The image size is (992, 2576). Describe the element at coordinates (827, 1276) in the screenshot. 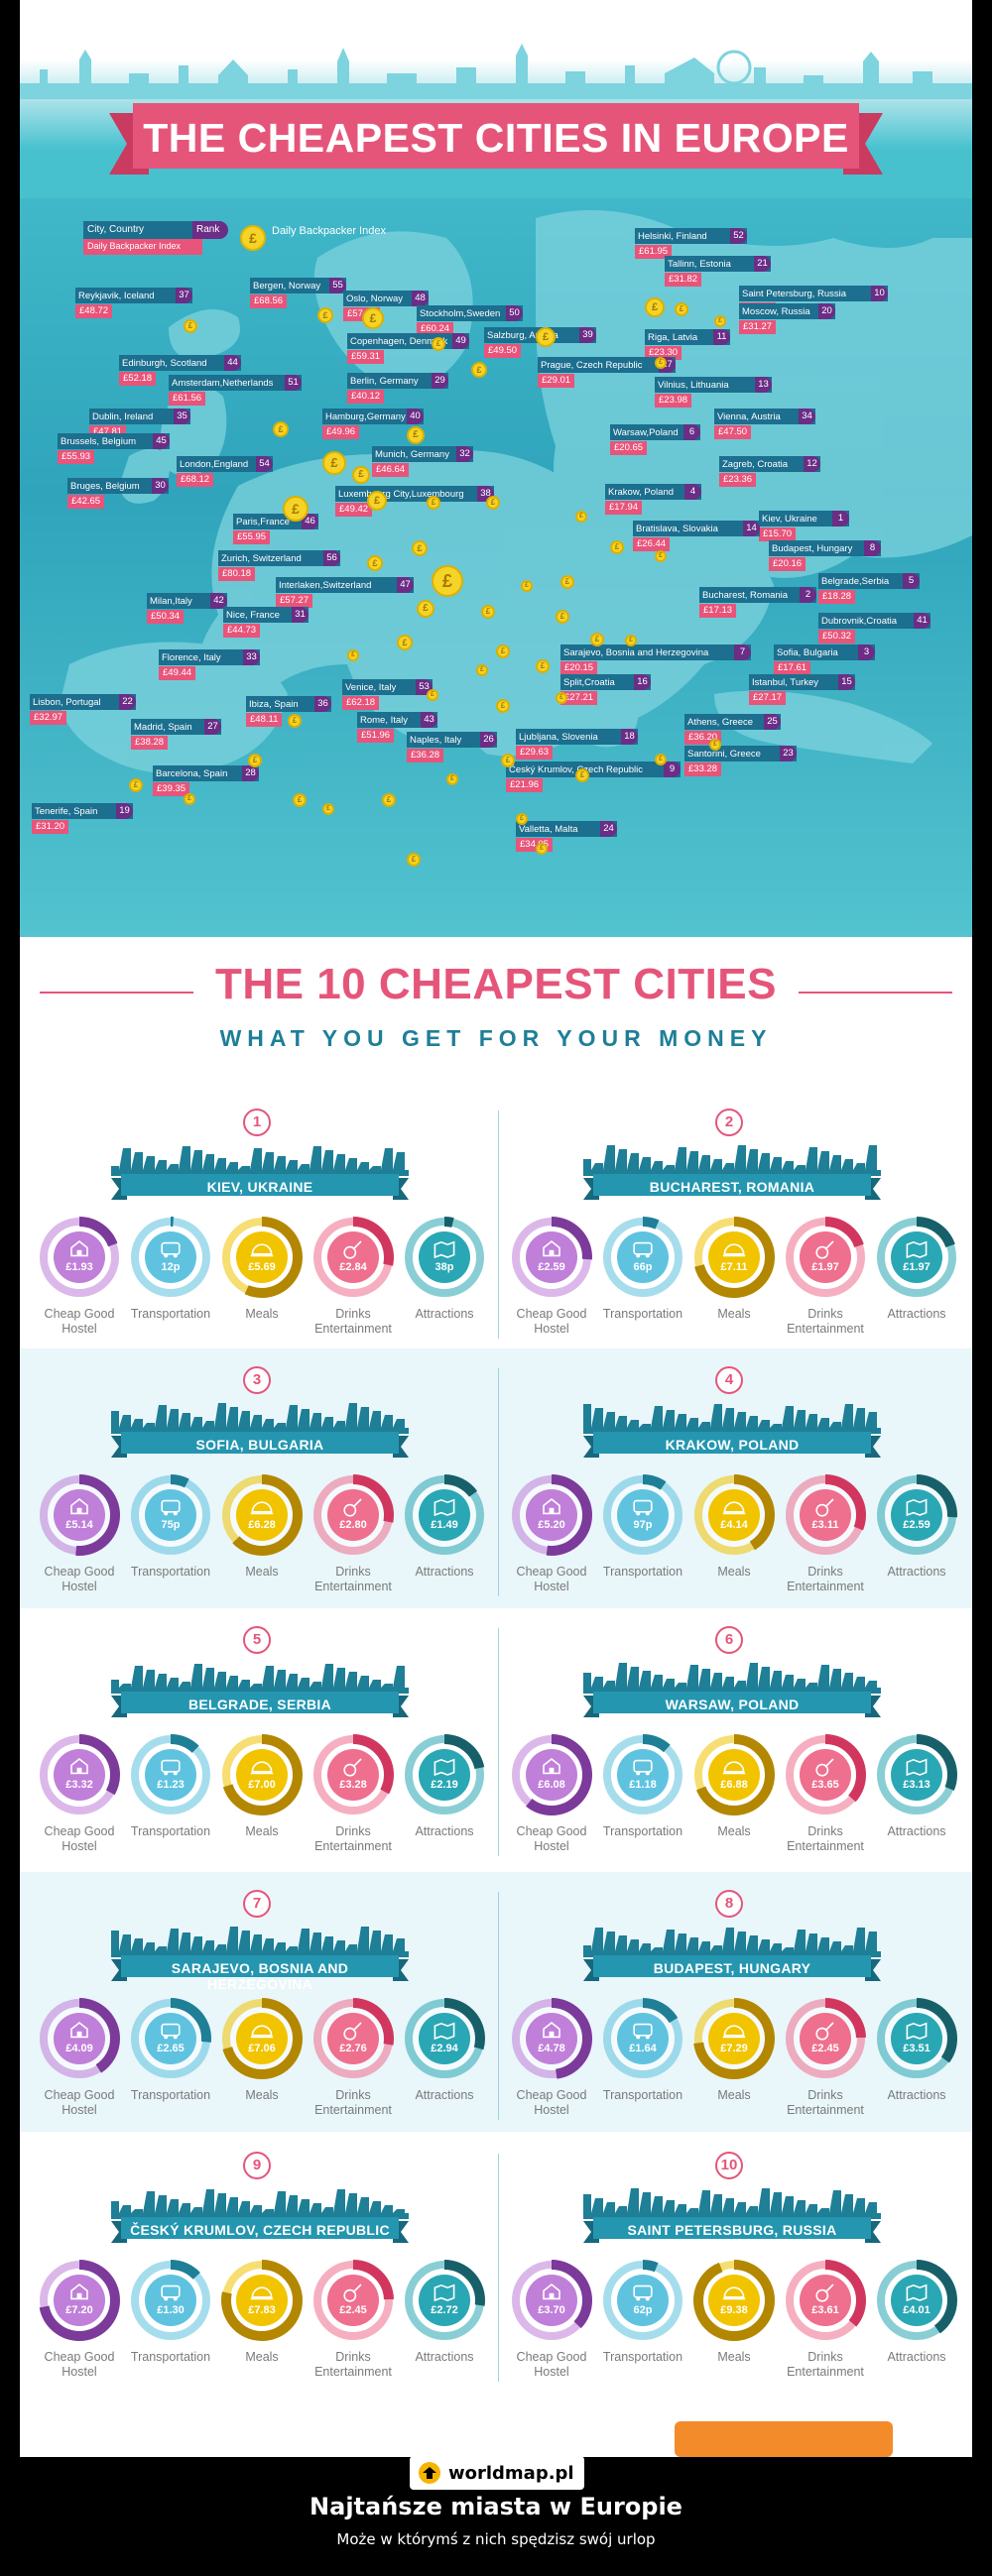

I see `cost-item-drinks: £1.97 Drinks Entertainment` at that location.